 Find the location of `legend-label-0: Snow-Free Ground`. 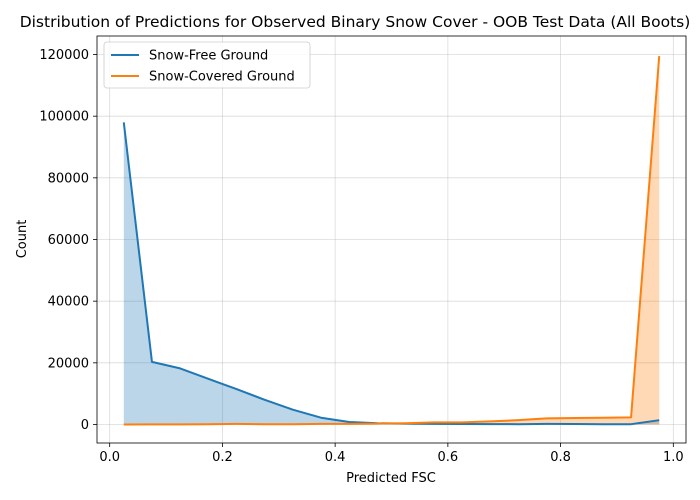

legend-label-0: Snow-Free Ground is located at coordinates (208, 56).